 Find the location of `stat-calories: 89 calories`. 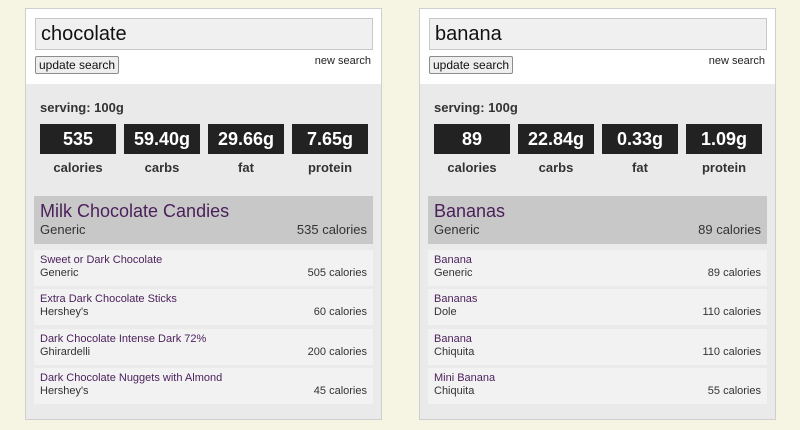

stat-calories: 89 calories is located at coordinates (472, 149).